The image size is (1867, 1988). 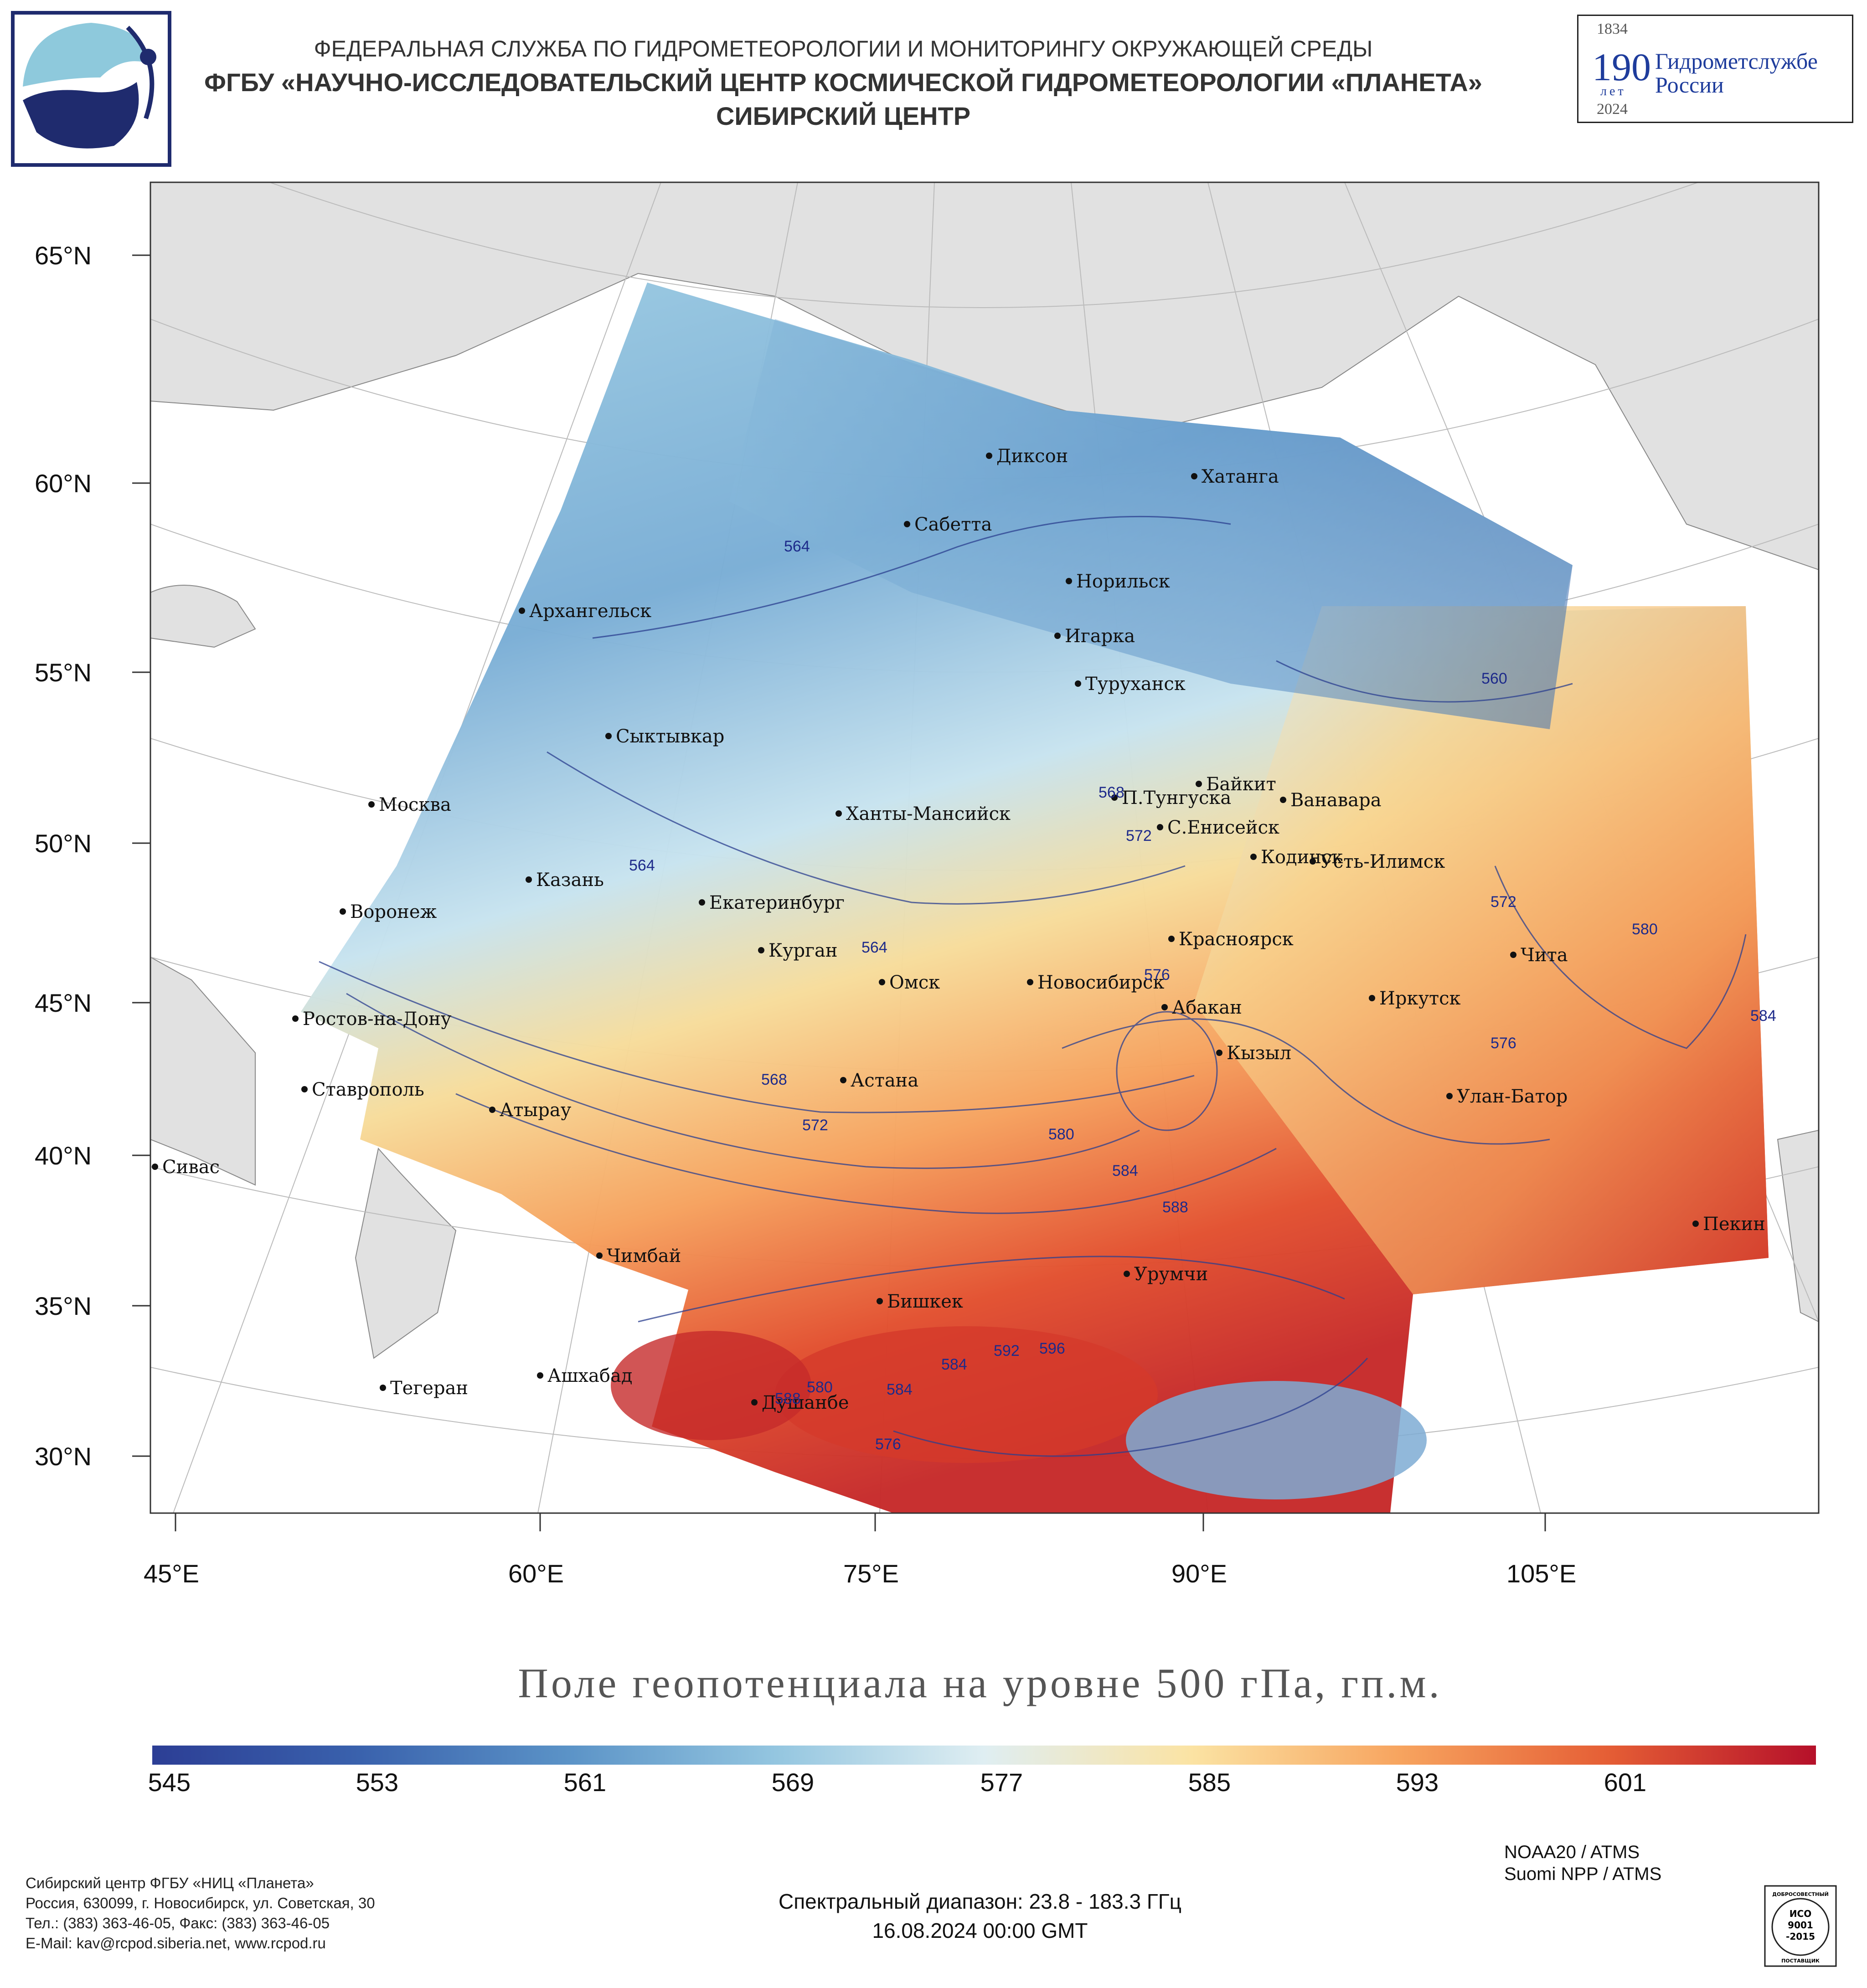 What do you see at coordinates (644, 1257) in the screenshot?
I see `city-label: Чимбай` at bounding box center [644, 1257].